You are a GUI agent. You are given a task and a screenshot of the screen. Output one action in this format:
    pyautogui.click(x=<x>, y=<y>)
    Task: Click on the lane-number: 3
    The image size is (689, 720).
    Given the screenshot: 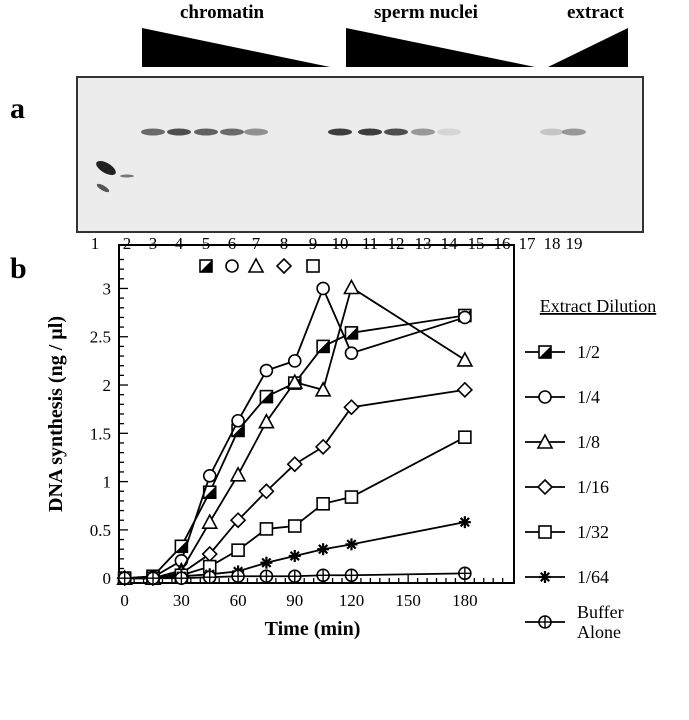 What is the action you would take?
    pyautogui.click(x=153, y=243)
    